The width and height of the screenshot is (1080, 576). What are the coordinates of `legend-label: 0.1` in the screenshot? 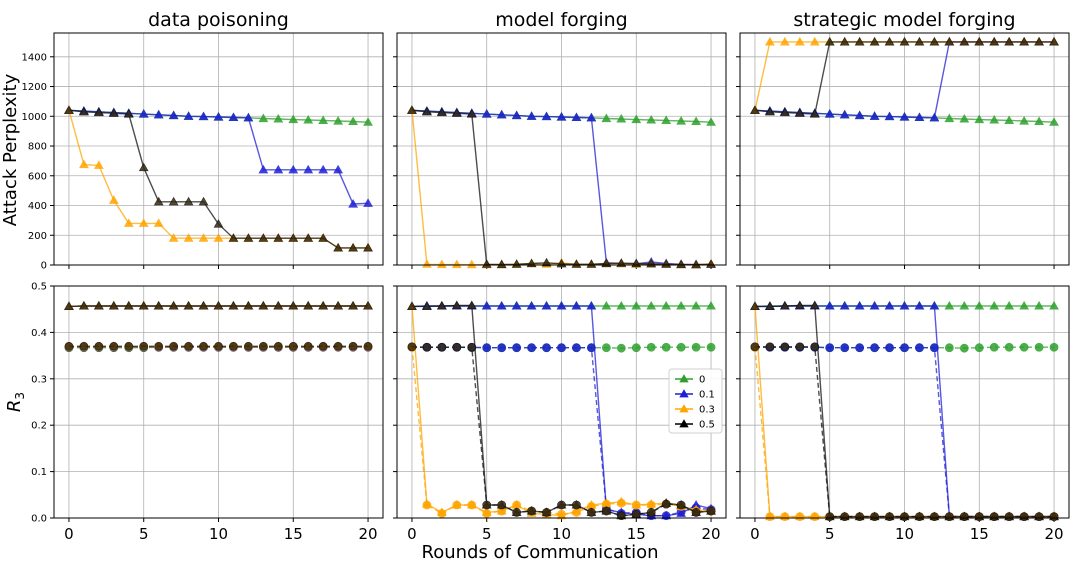 It's located at (707, 395).